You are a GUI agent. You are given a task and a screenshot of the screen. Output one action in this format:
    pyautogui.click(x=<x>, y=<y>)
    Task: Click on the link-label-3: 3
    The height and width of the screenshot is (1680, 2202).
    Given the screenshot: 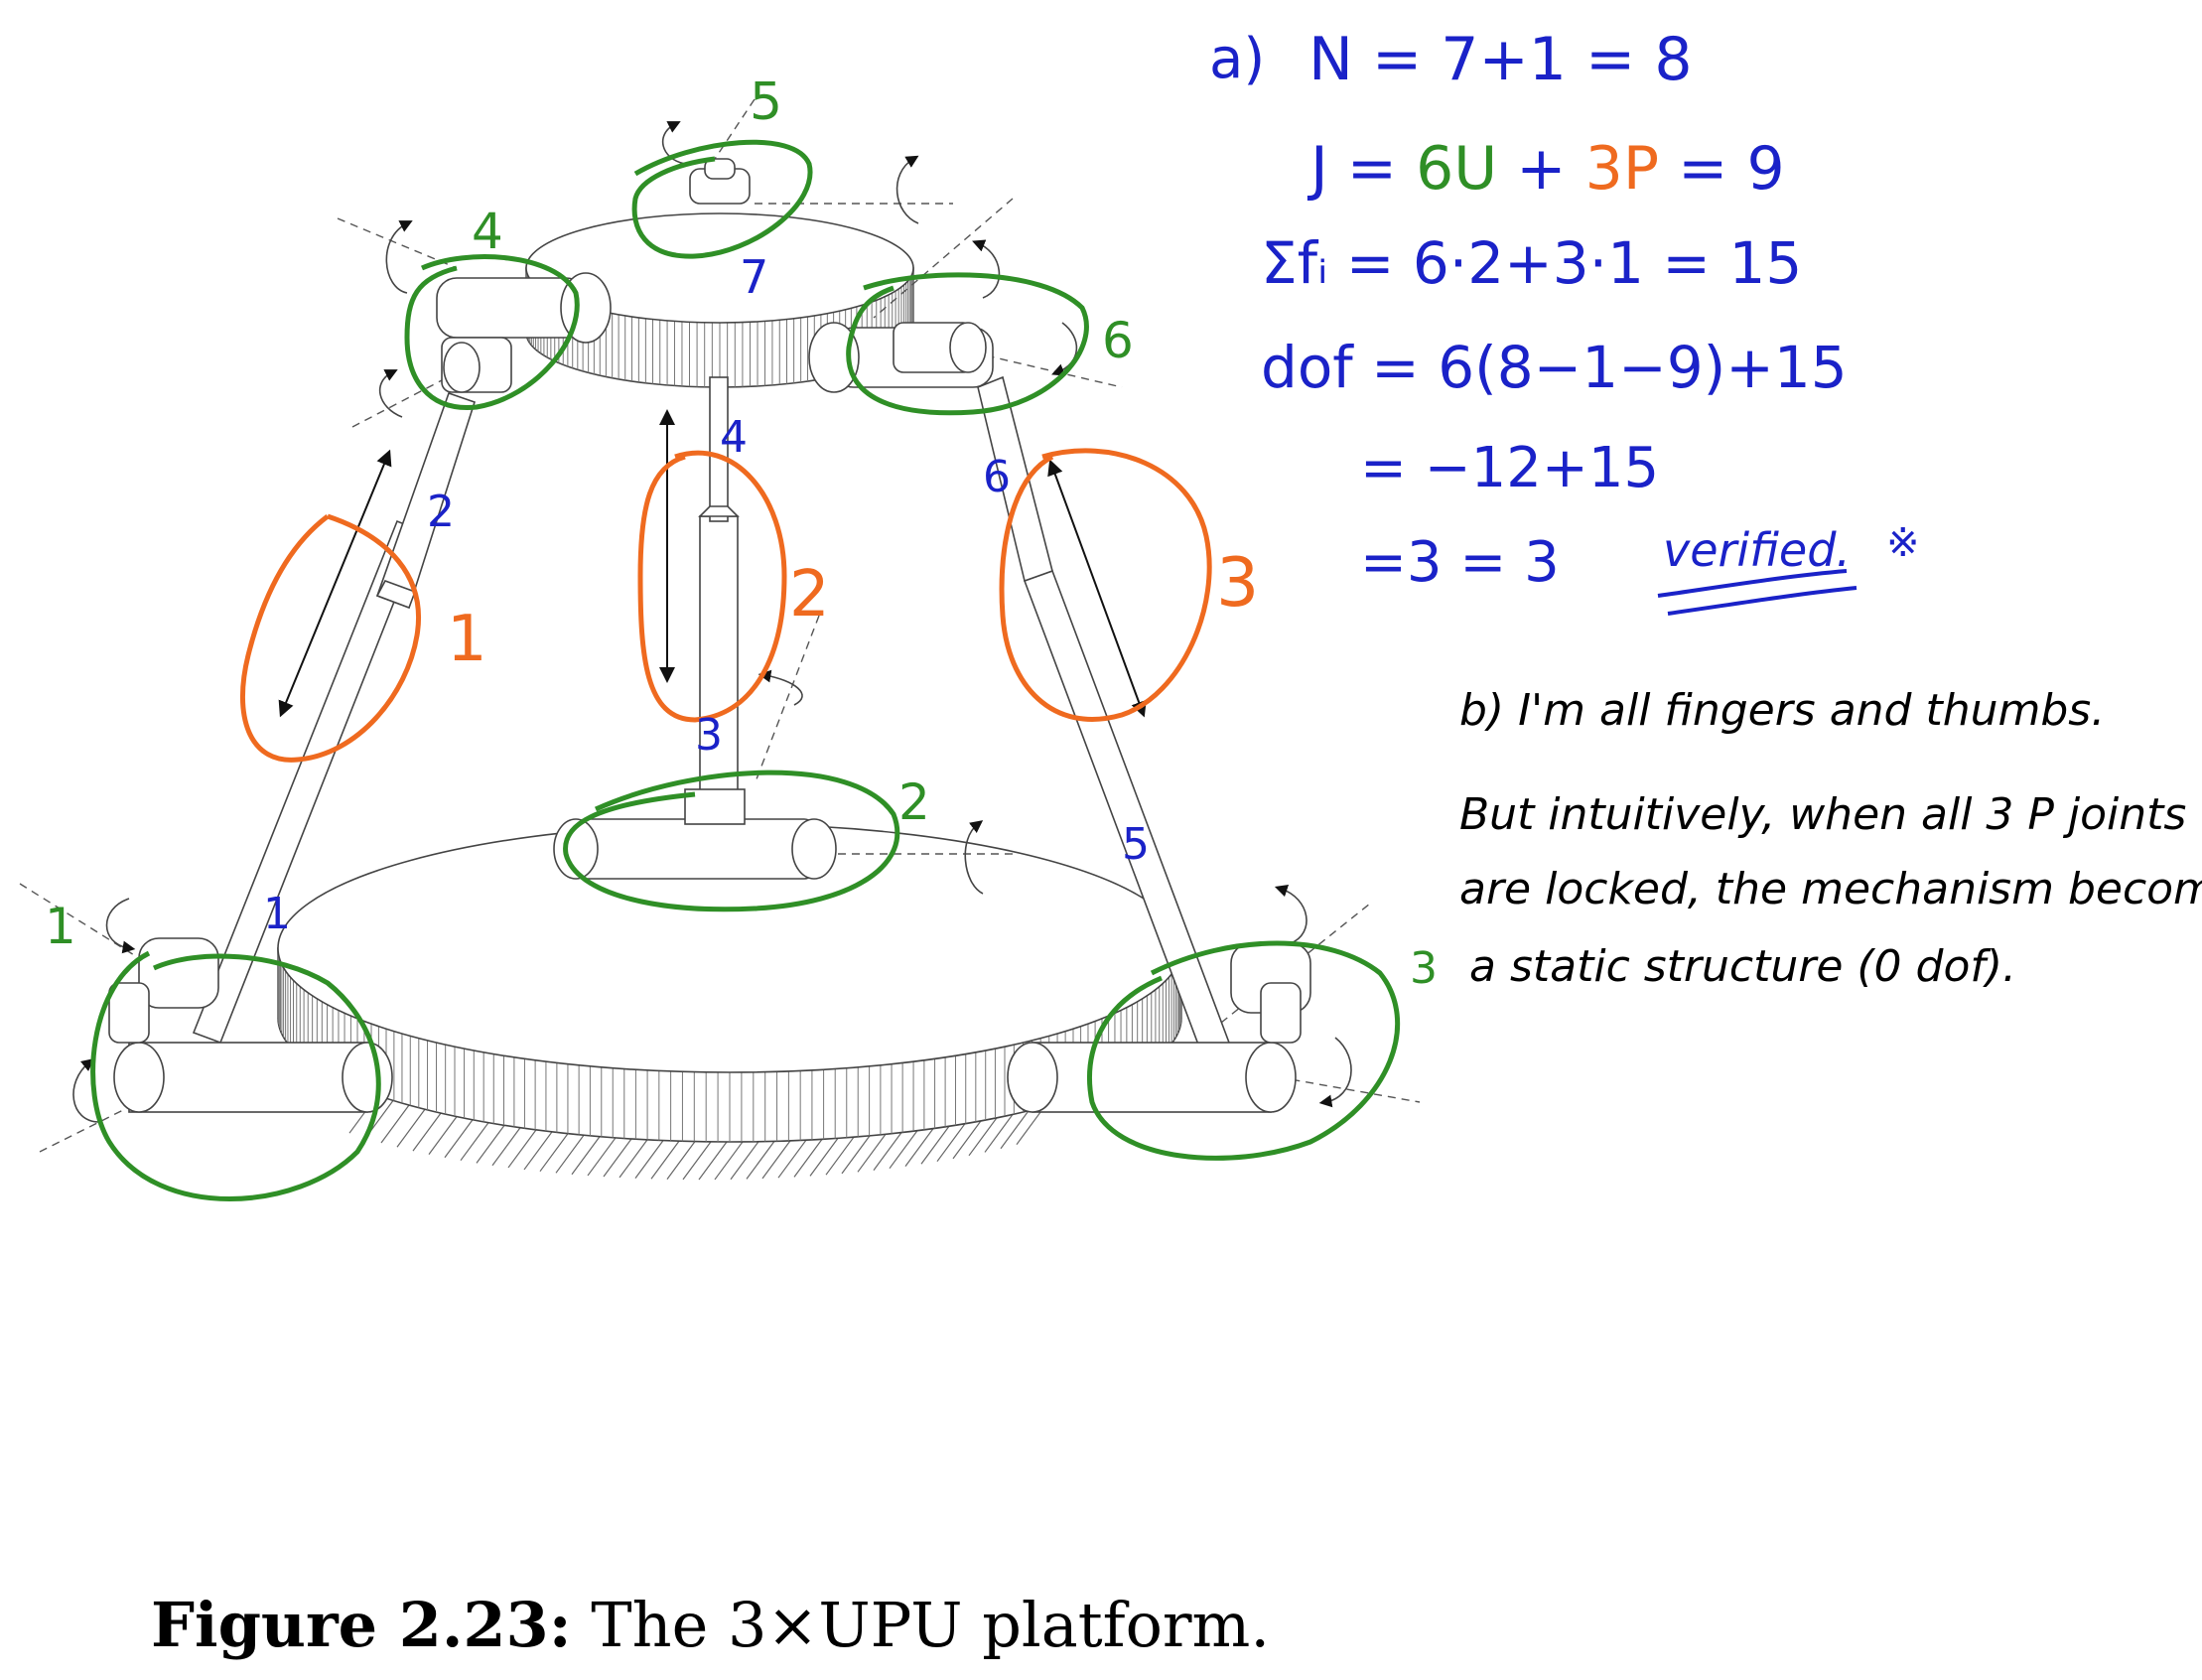 What is the action you would take?
    pyautogui.click(x=709, y=735)
    